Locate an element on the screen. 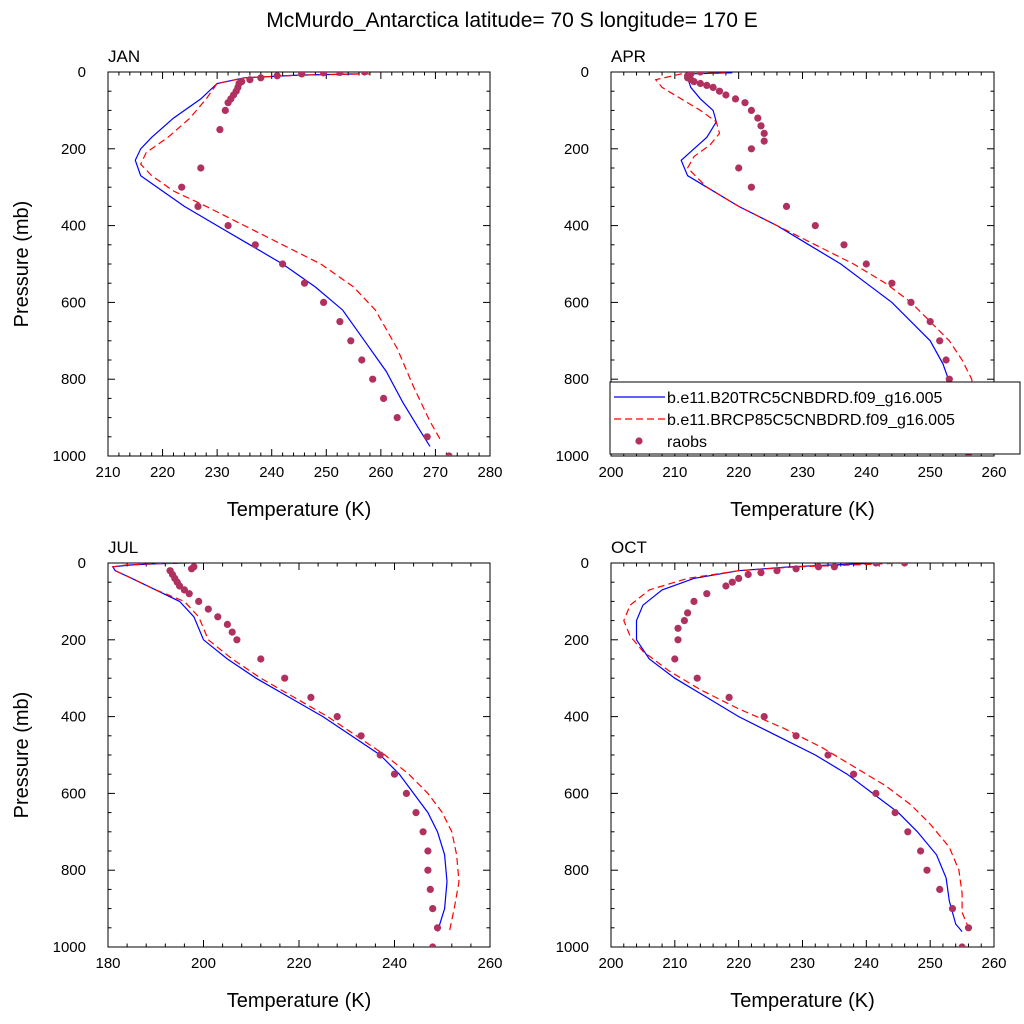 This screenshot has height=1024, width=1024. x-tick-label: 210 is located at coordinates (674, 472).